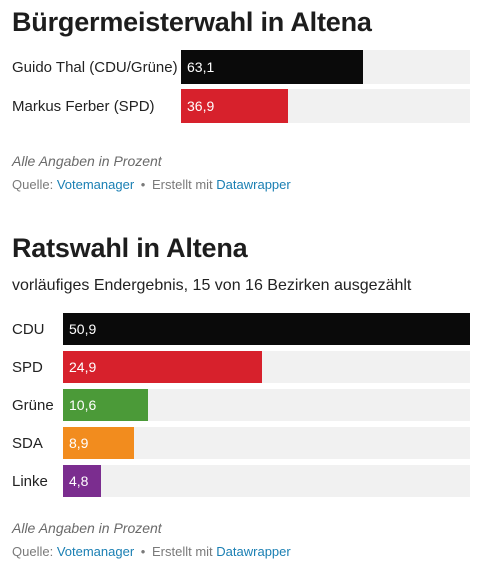  Describe the element at coordinates (27, 443) in the screenshot. I see `bar-category-label: SDA` at that location.